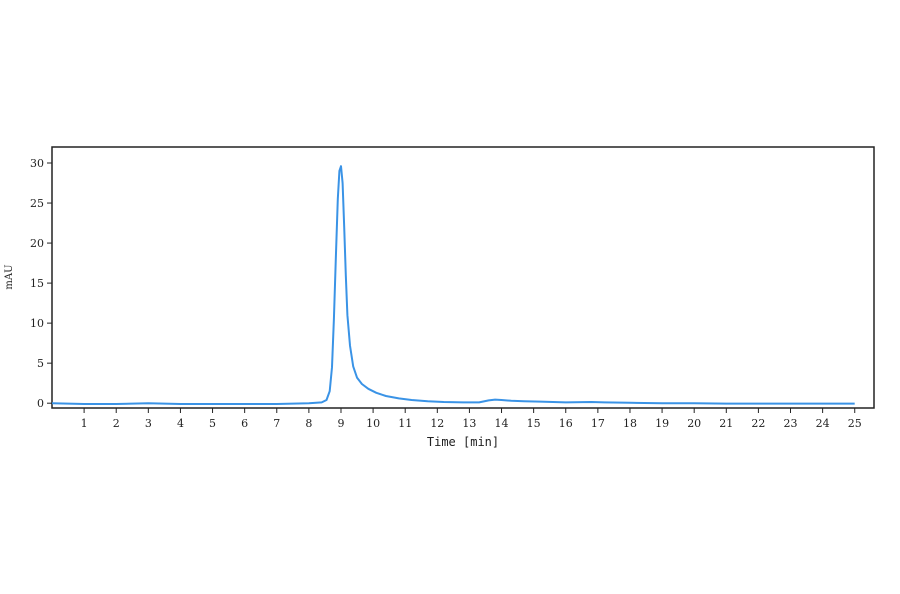  What do you see at coordinates (308, 423) in the screenshot?
I see `x-tick-label: 8` at bounding box center [308, 423].